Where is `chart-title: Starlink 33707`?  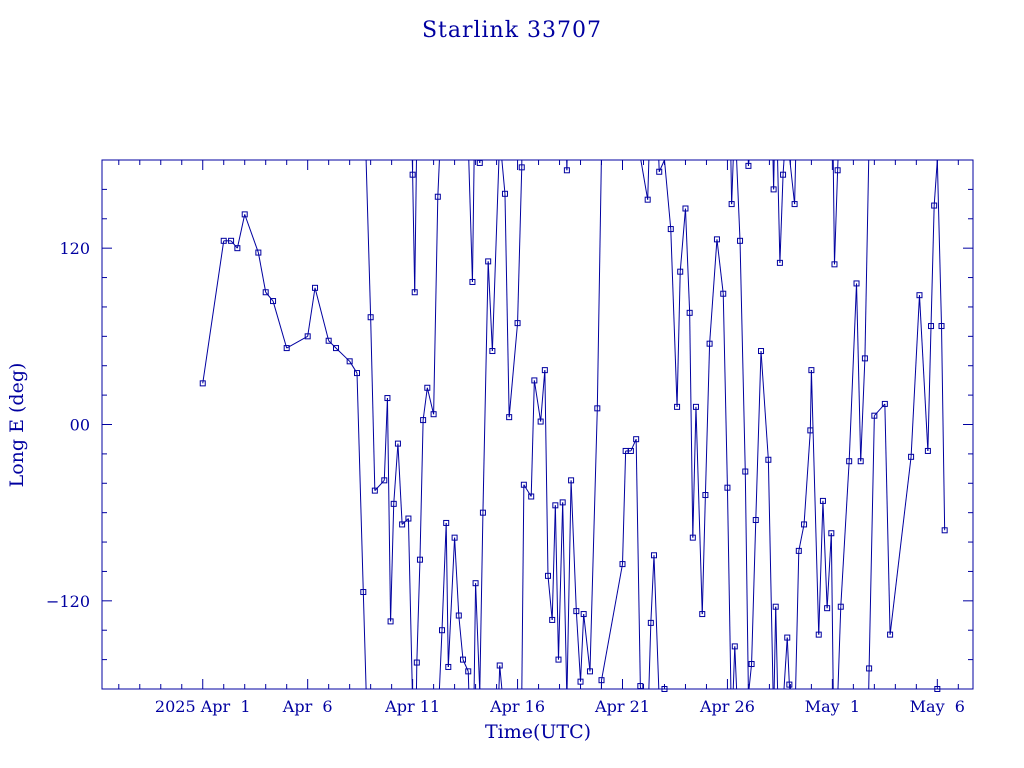
chart-title: Starlink 33707 is located at coordinates (512, 30).